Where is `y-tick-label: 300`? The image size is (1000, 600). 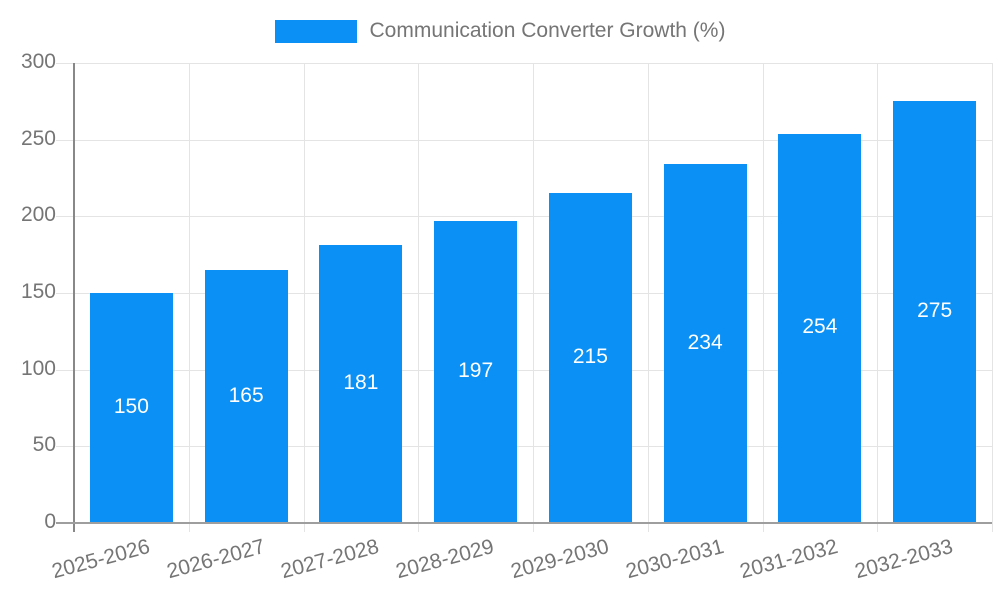 y-tick-label: 300 is located at coordinates (38, 61).